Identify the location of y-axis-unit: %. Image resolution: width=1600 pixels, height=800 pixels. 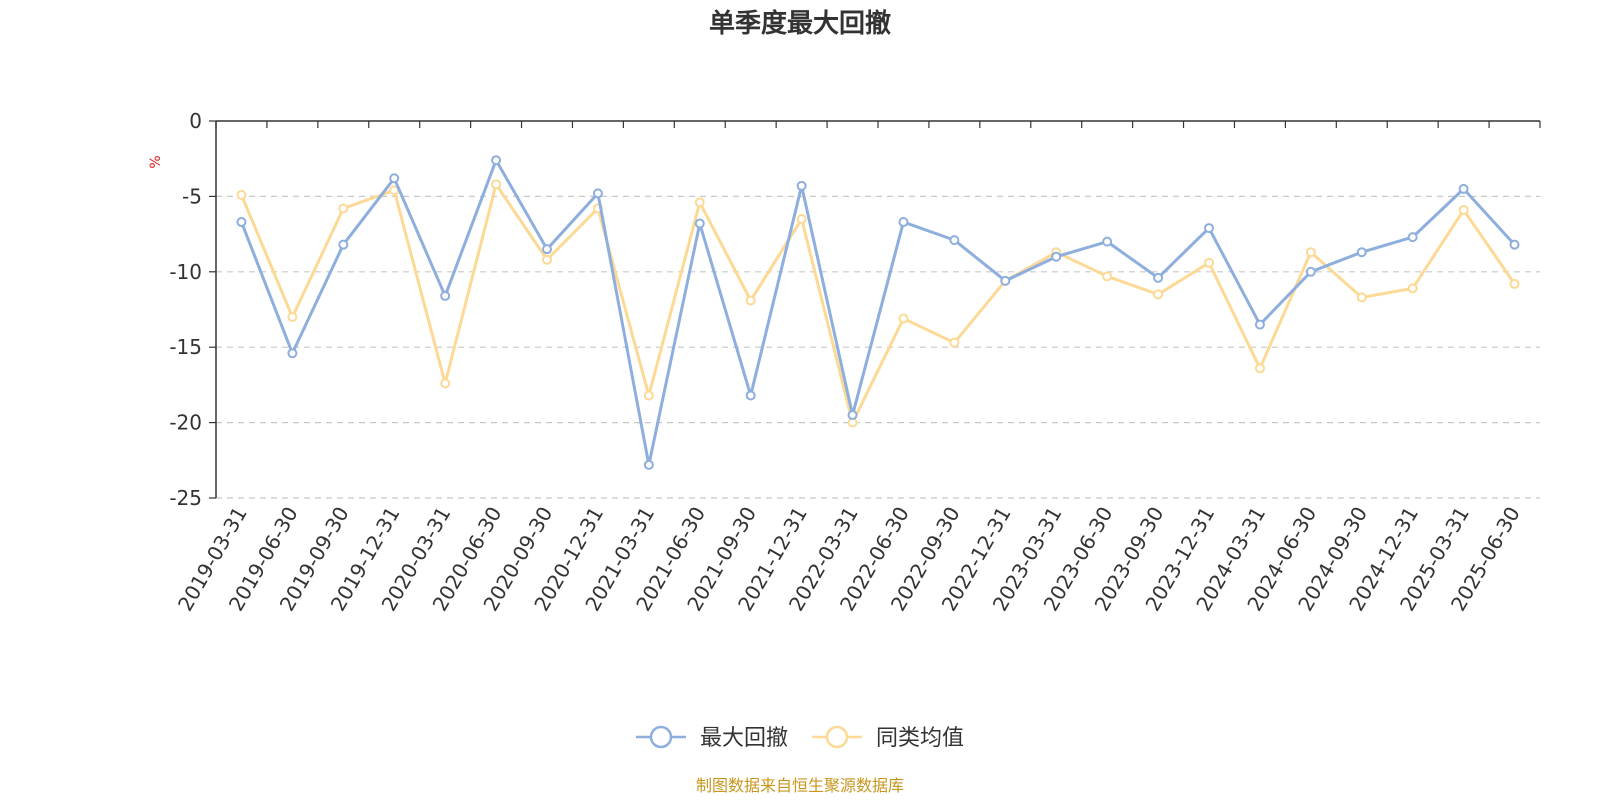
(156, 161).